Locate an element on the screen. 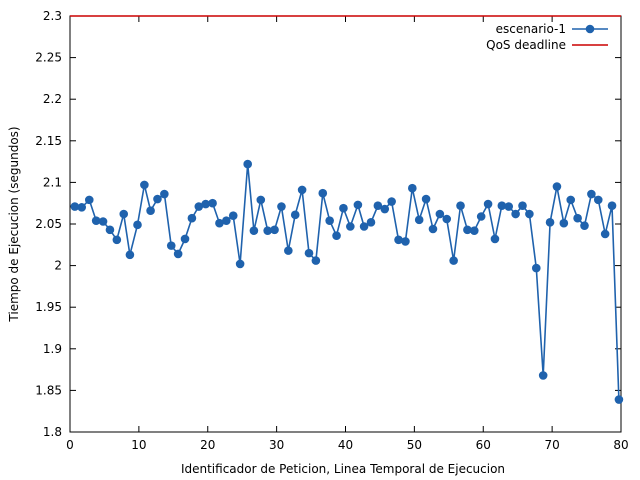 The height and width of the screenshot is (480, 640). x-tick-label: 20 is located at coordinates (207, 445).